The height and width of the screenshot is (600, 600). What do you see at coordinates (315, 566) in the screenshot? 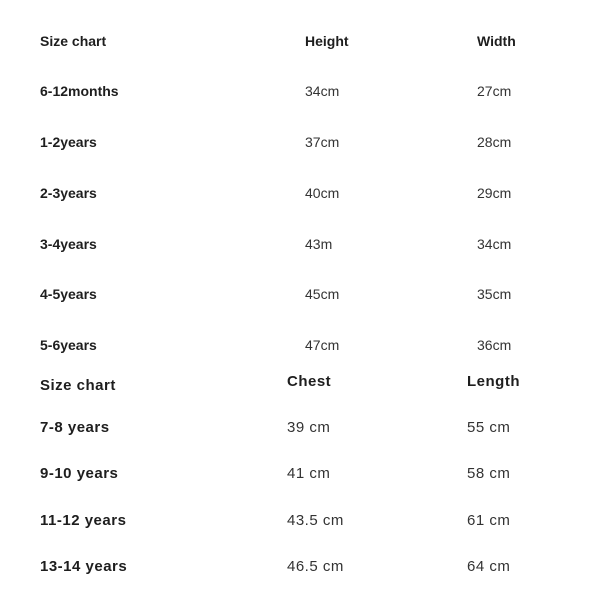
I see `chest-cell: 46.5 cm` at bounding box center [315, 566].